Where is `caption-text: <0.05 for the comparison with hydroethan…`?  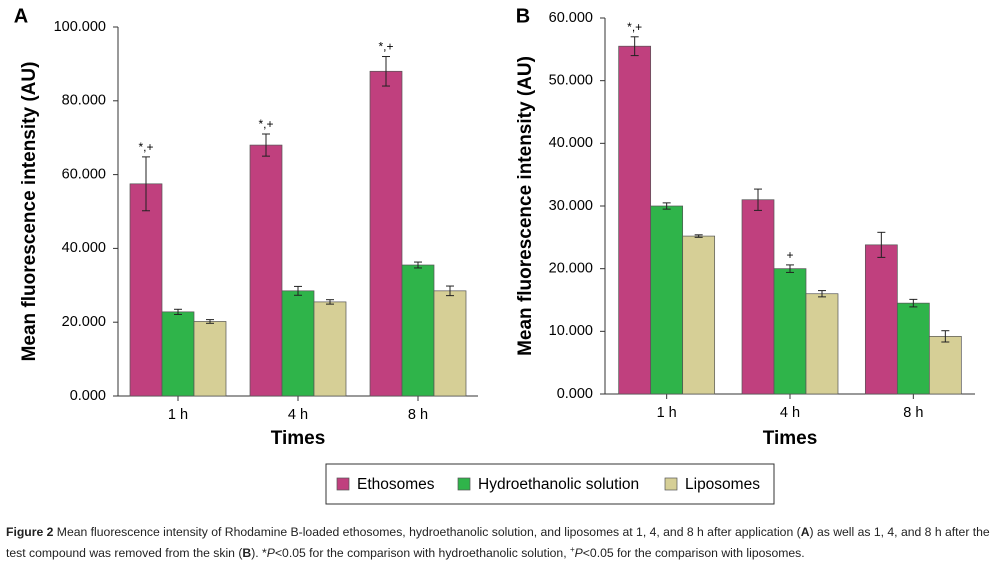
caption-text: <0.05 for the comparison with hydroethan… is located at coordinates (422, 553).